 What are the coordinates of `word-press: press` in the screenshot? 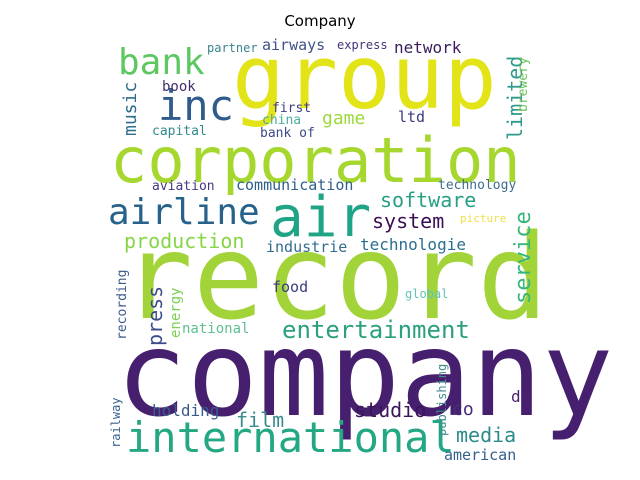 It's located at (155, 316).